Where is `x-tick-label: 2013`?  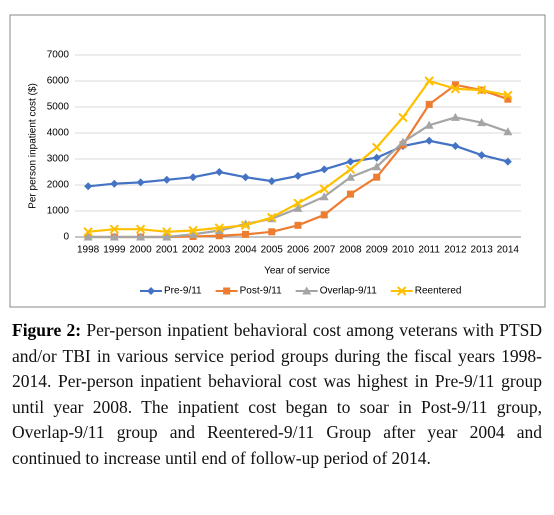
x-tick-label: 2013 is located at coordinates (482, 250).